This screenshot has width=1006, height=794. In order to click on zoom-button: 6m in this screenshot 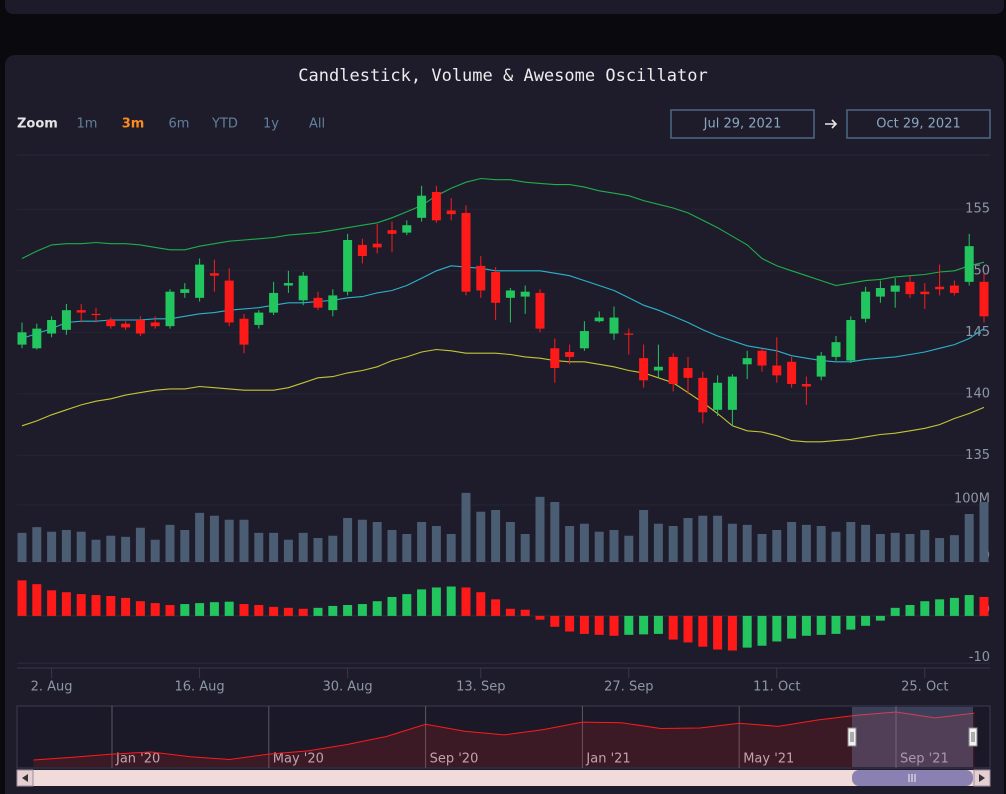, I will do `click(179, 124)`.